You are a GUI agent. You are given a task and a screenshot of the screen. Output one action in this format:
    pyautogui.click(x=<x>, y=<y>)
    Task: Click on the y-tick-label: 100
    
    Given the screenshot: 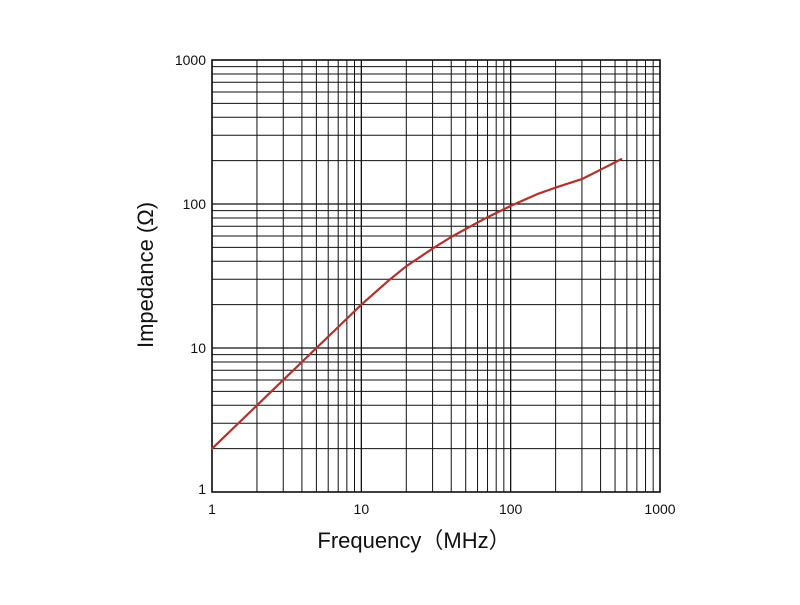 What is the action you would take?
    pyautogui.click(x=195, y=204)
    